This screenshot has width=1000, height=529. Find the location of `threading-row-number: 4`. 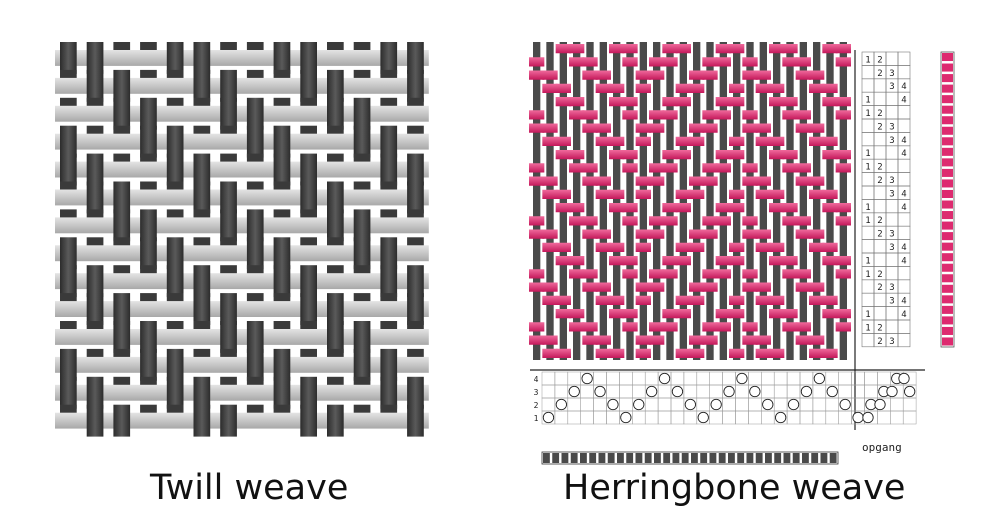

threading-row-number: 4 is located at coordinates (536, 379).